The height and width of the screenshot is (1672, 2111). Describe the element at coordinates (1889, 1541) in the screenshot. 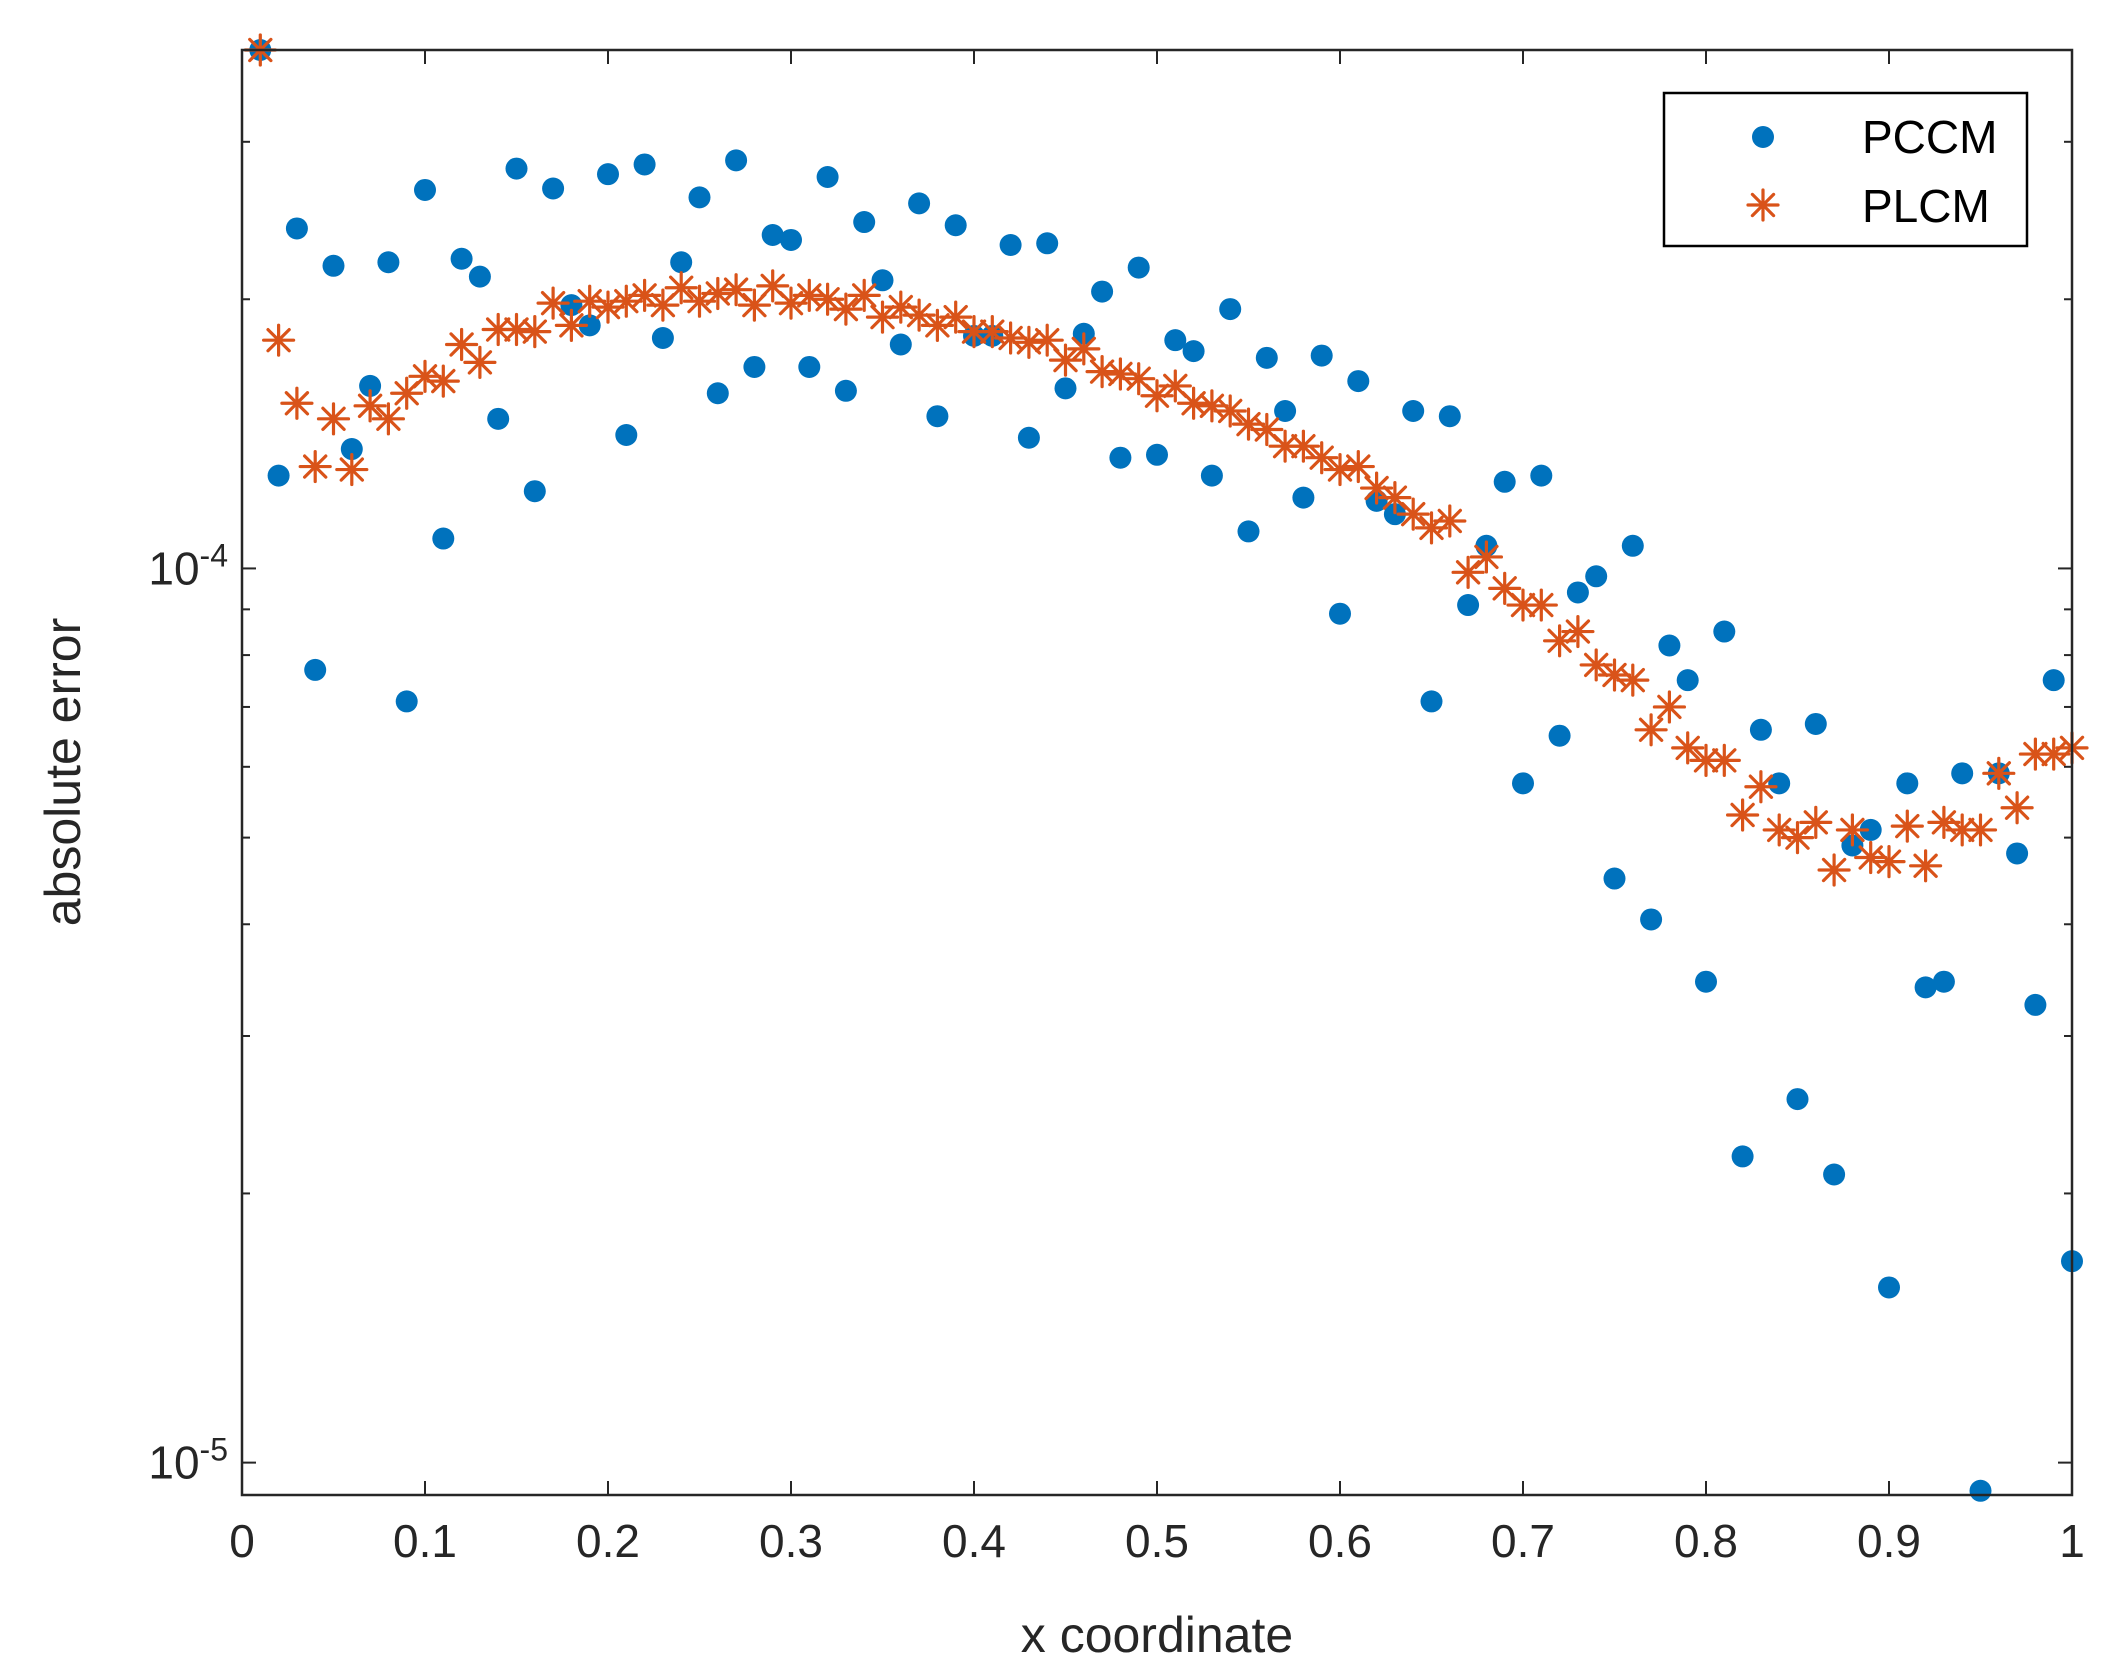

I see `x-tick-label: 0.9` at that location.